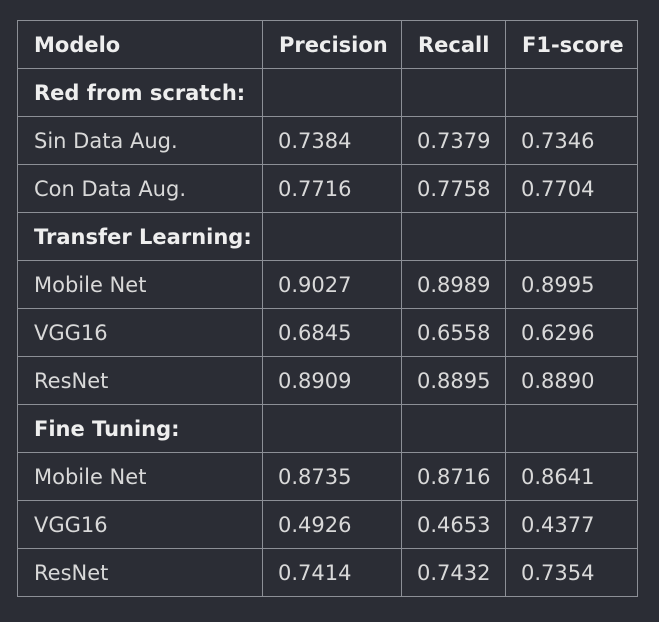 Image resolution: width=659 pixels, height=622 pixels. What do you see at coordinates (332, 476) in the screenshot?
I see `precision-cell: 0.8735` at bounding box center [332, 476].